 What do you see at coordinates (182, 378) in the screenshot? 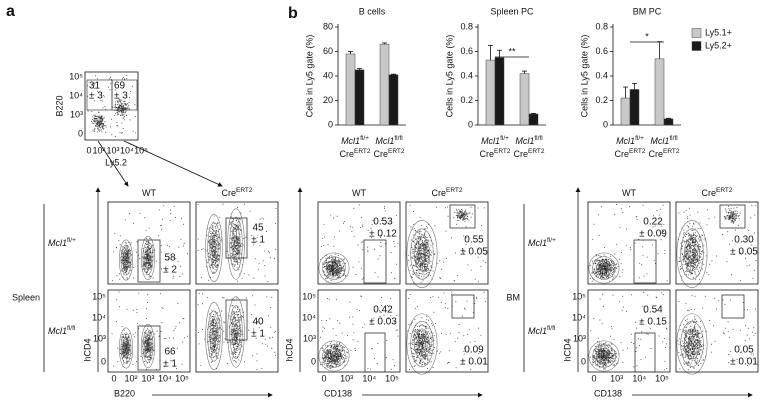
I see `x-tick-label: 10⁵` at bounding box center [182, 378].